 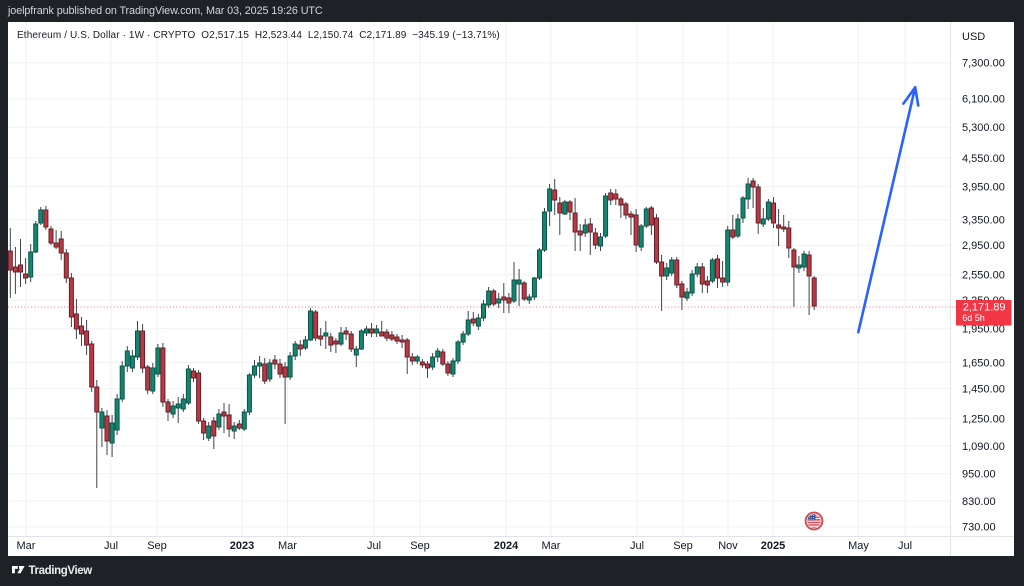 I want to click on svg-text: 3,350.00, so click(x=983, y=221).